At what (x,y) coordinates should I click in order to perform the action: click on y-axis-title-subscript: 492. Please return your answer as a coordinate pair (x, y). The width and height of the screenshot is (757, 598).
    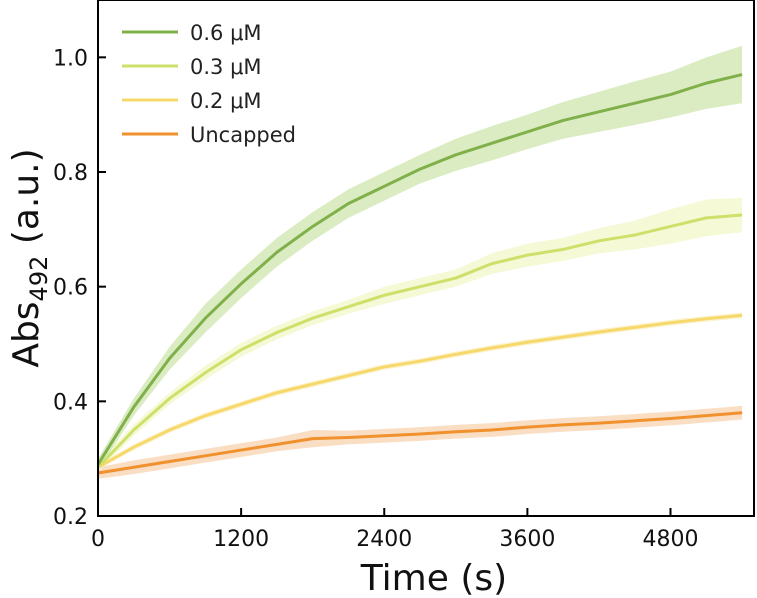
    Looking at the image, I should click on (39, 279).